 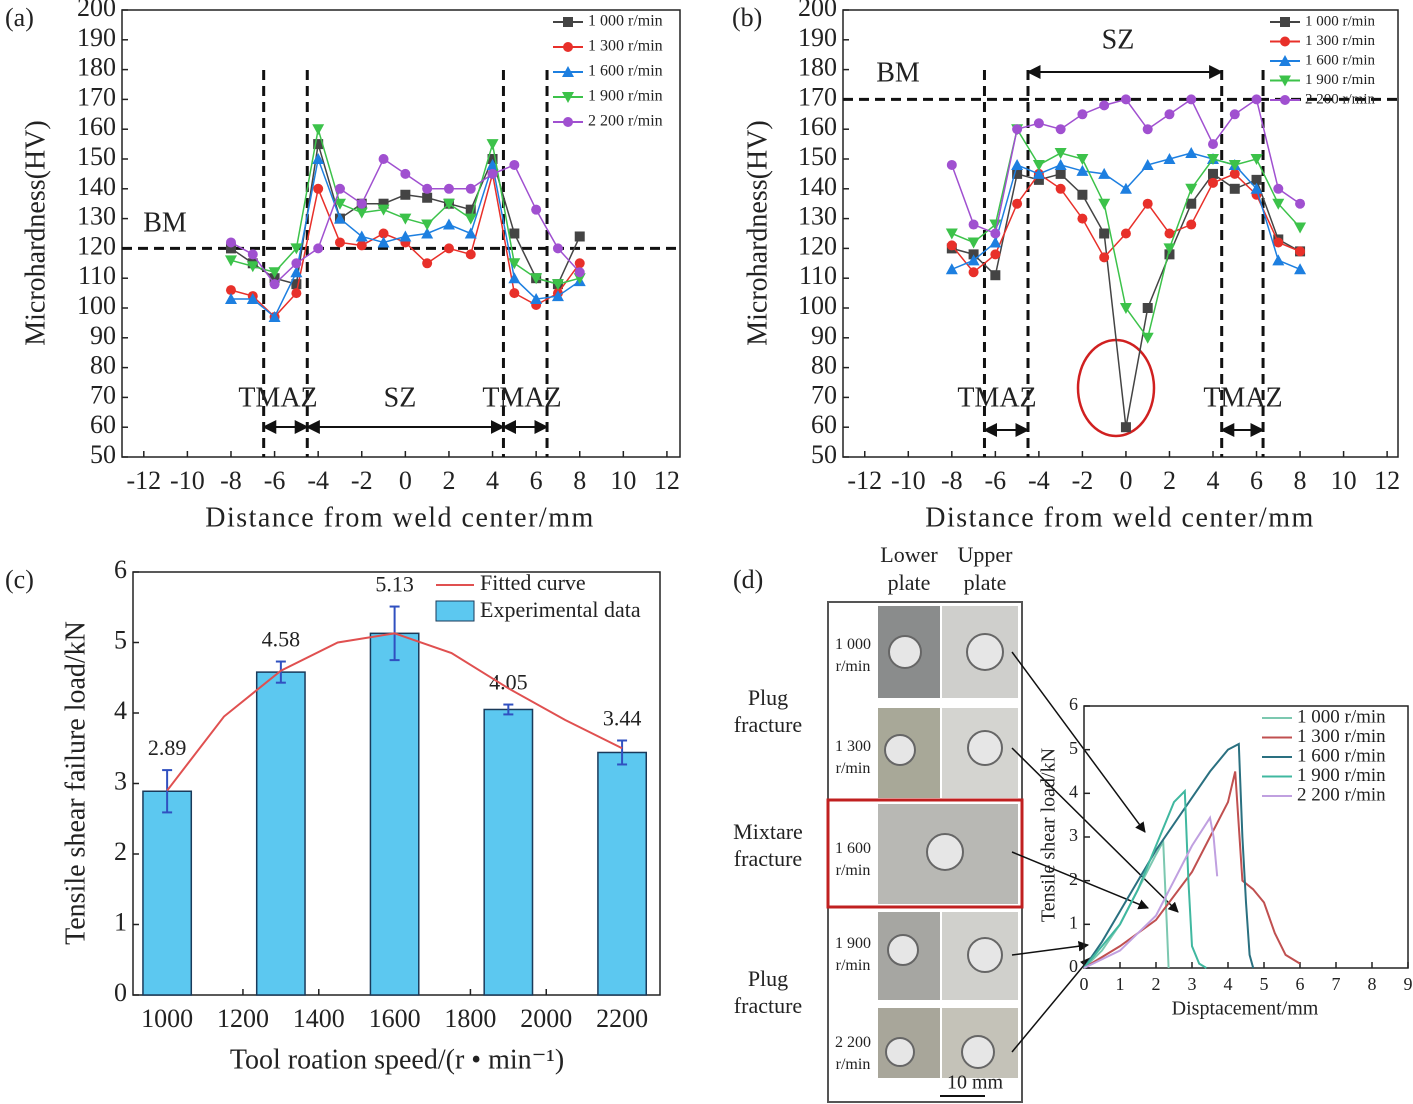 What do you see at coordinates (1408, 984) in the screenshot?
I see `x-tick-label: 9` at bounding box center [1408, 984].